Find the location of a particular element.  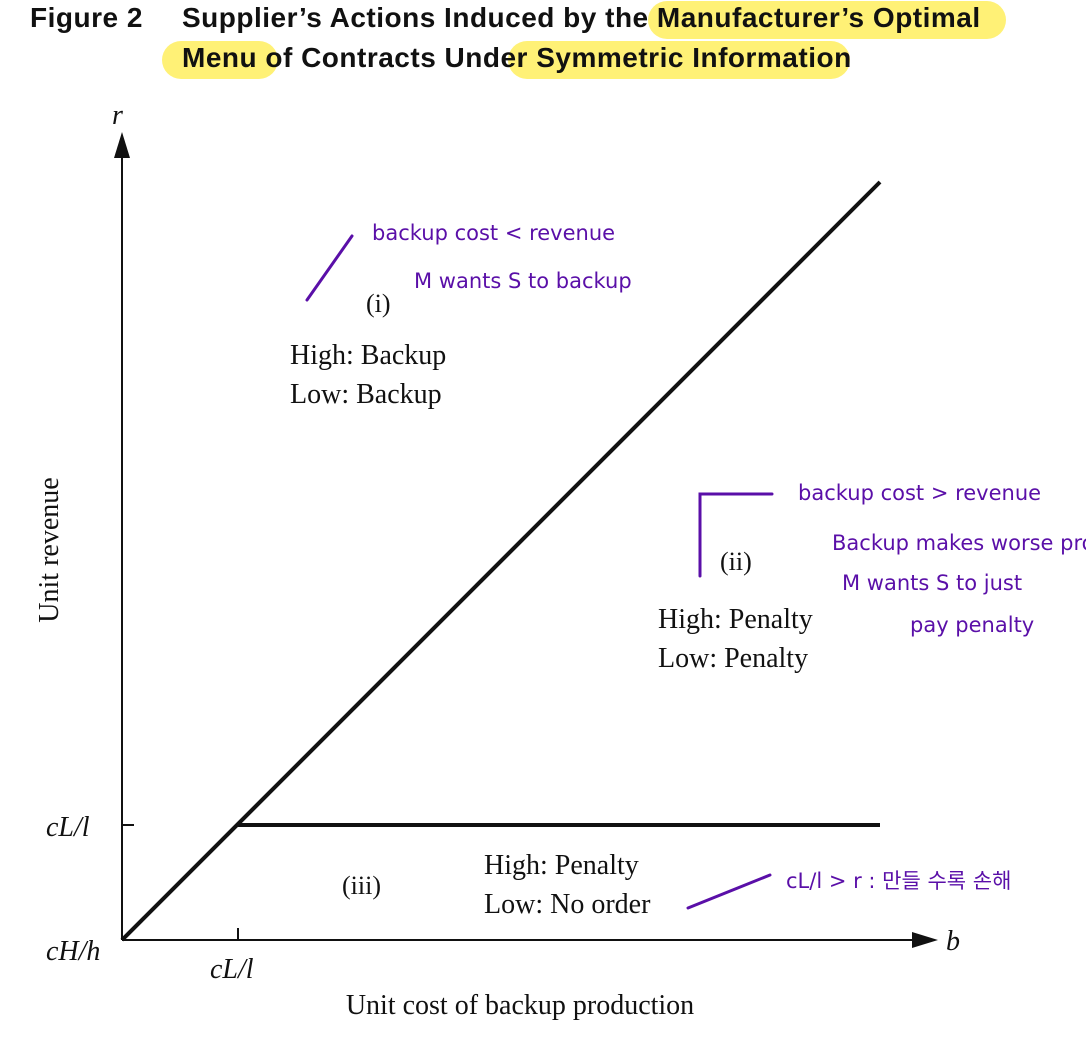

y-tick-label: cL/l is located at coordinates (68, 827).